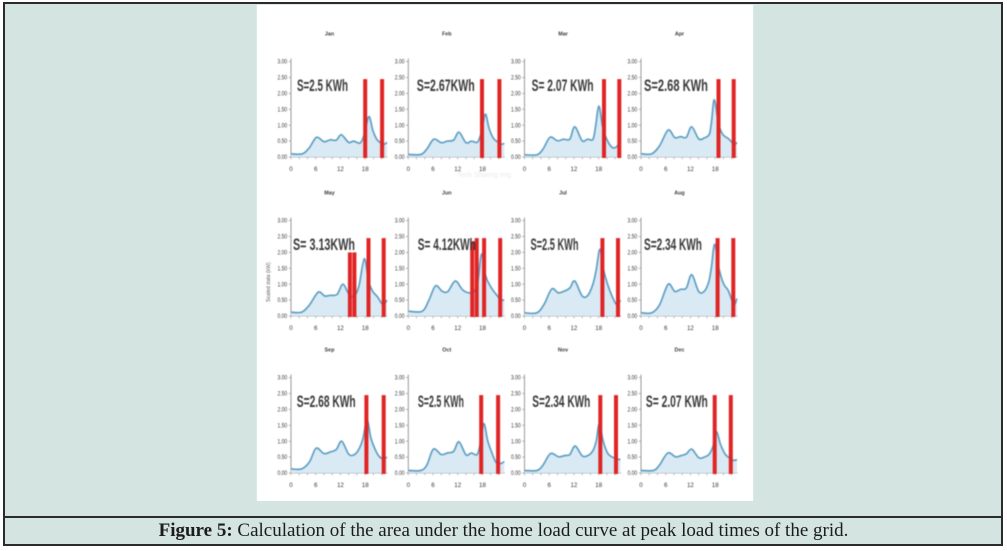  What do you see at coordinates (563, 351) in the screenshot?
I see `svg-text: Nov` at bounding box center [563, 351].